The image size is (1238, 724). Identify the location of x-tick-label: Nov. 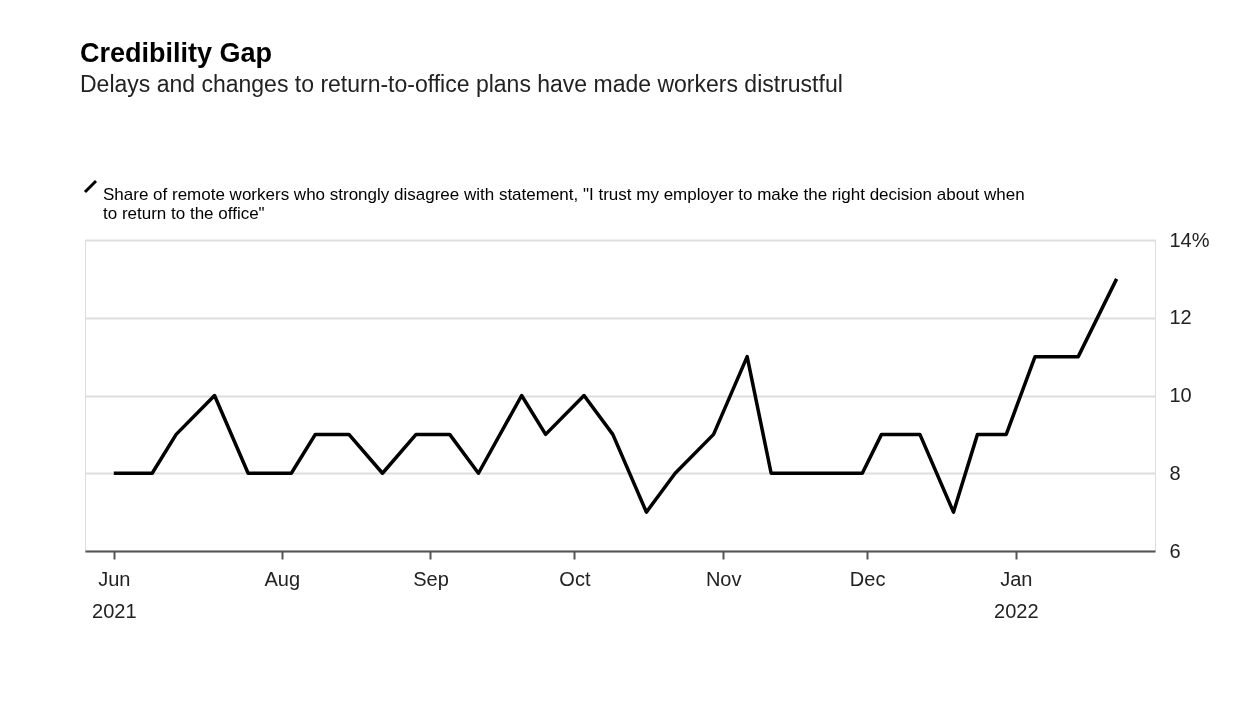
(723, 578).